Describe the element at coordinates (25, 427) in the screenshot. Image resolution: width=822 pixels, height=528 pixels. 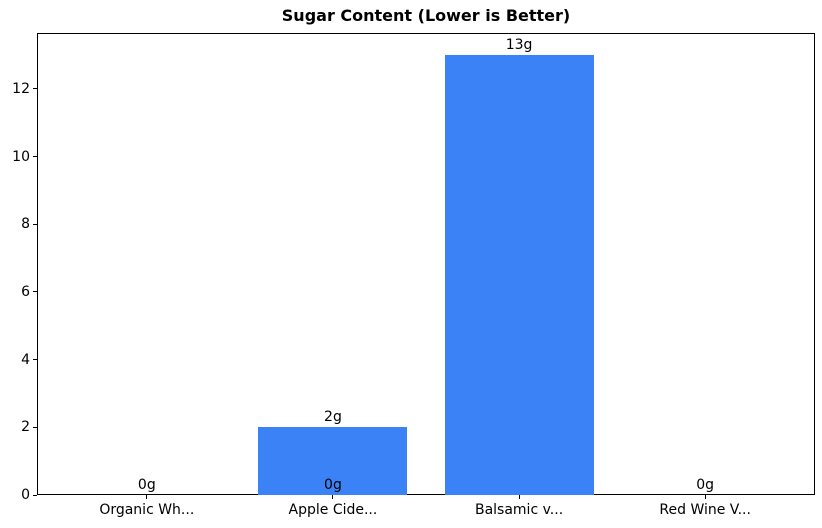
I see `y-tick-label: 2` at that location.